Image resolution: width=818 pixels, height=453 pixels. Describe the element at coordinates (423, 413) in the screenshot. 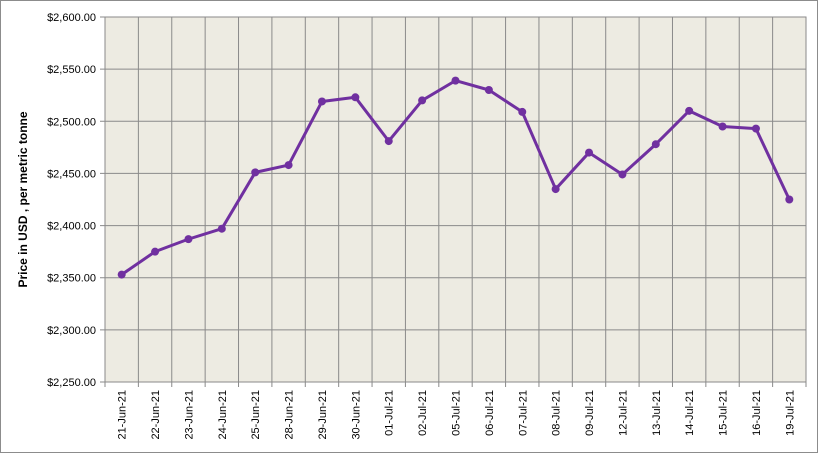

I see `x-tick-label: 02-Jul-21` at that location.